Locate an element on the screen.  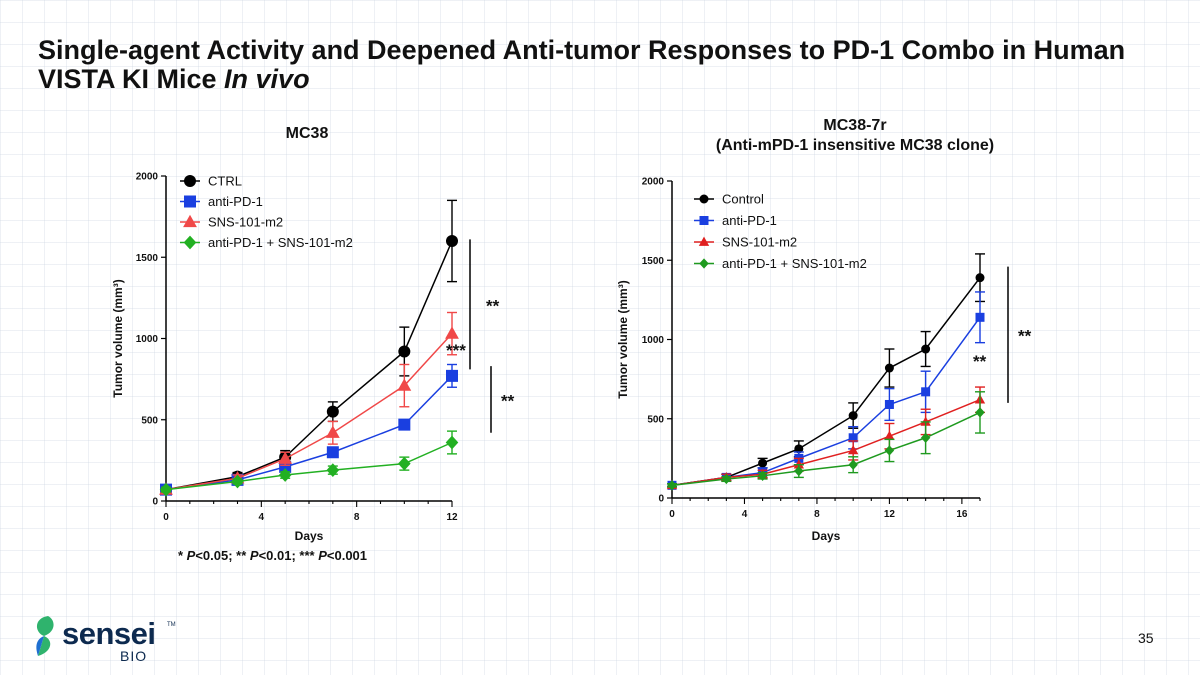
slide-title-italic: In vivo is located at coordinates (267, 79).